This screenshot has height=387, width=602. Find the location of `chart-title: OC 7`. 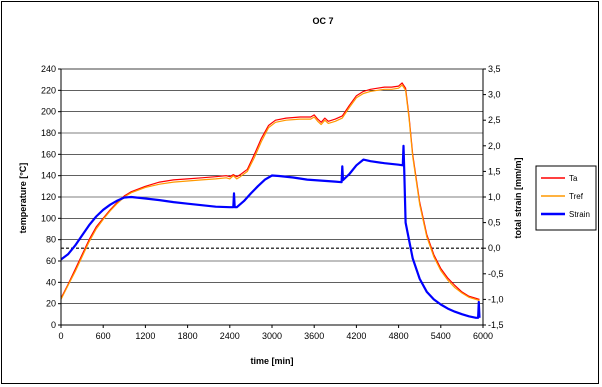

chart-title: OC 7 is located at coordinates (322, 21).